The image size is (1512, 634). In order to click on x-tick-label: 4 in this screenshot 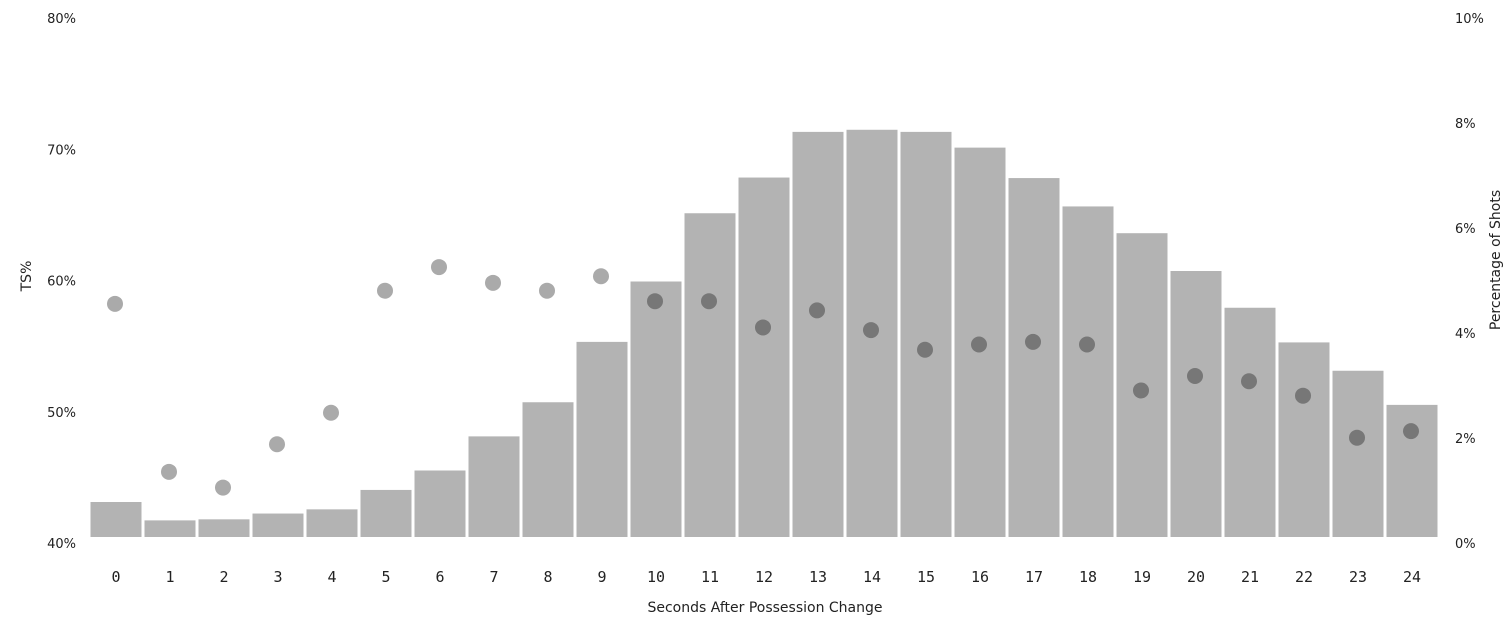, I will do `click(331, 577)`.